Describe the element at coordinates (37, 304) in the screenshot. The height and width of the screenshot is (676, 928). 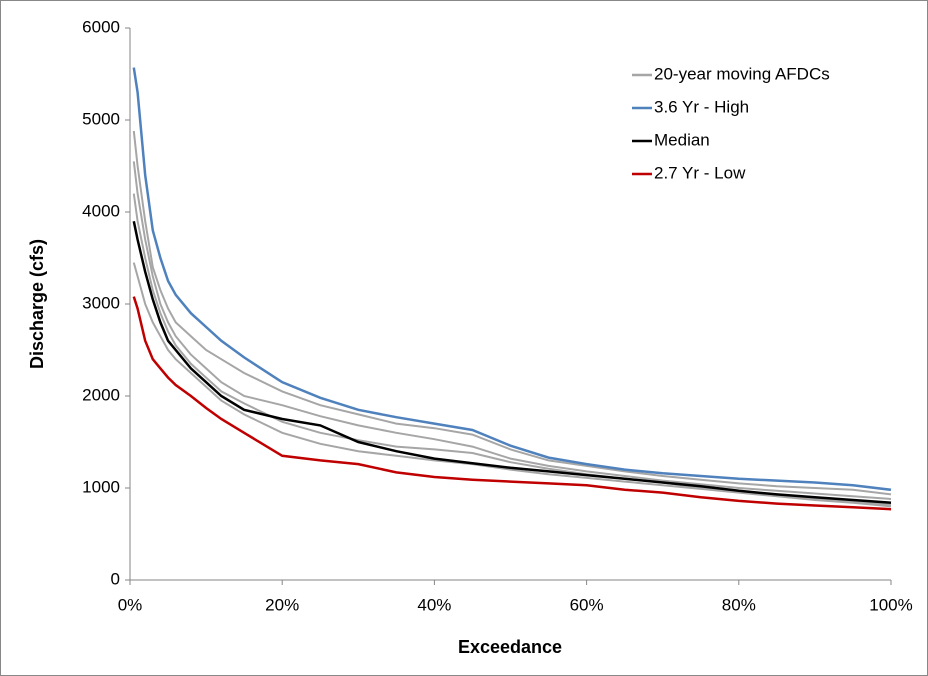
I see `y-axis-label: Discharge (cfs)` at that location.